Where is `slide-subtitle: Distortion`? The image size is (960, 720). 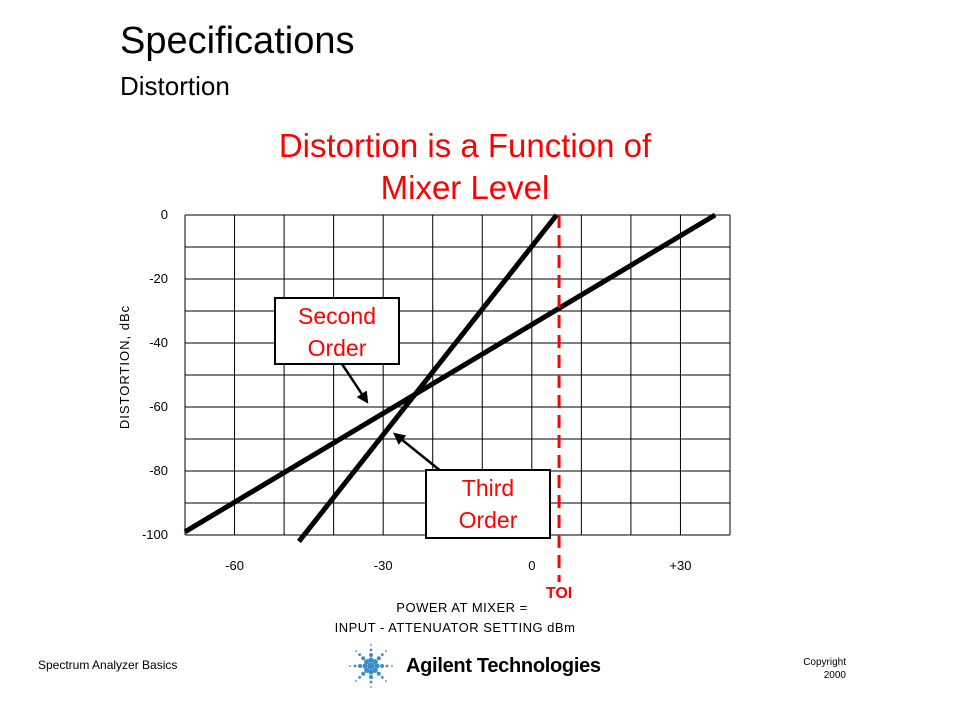 slide-subtitle: Distortion is located at coordinates (175, 86).